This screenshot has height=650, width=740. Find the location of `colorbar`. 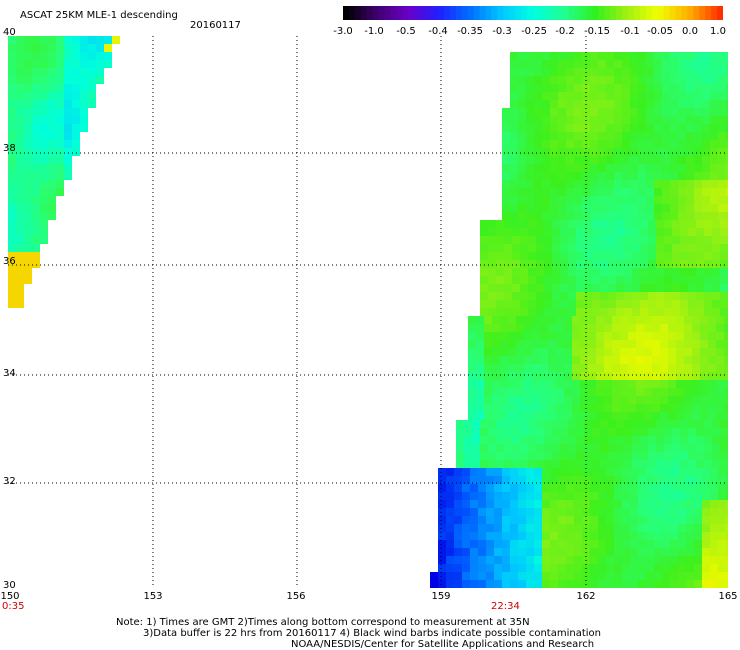

colorbar is located at coordinates (533, 13).